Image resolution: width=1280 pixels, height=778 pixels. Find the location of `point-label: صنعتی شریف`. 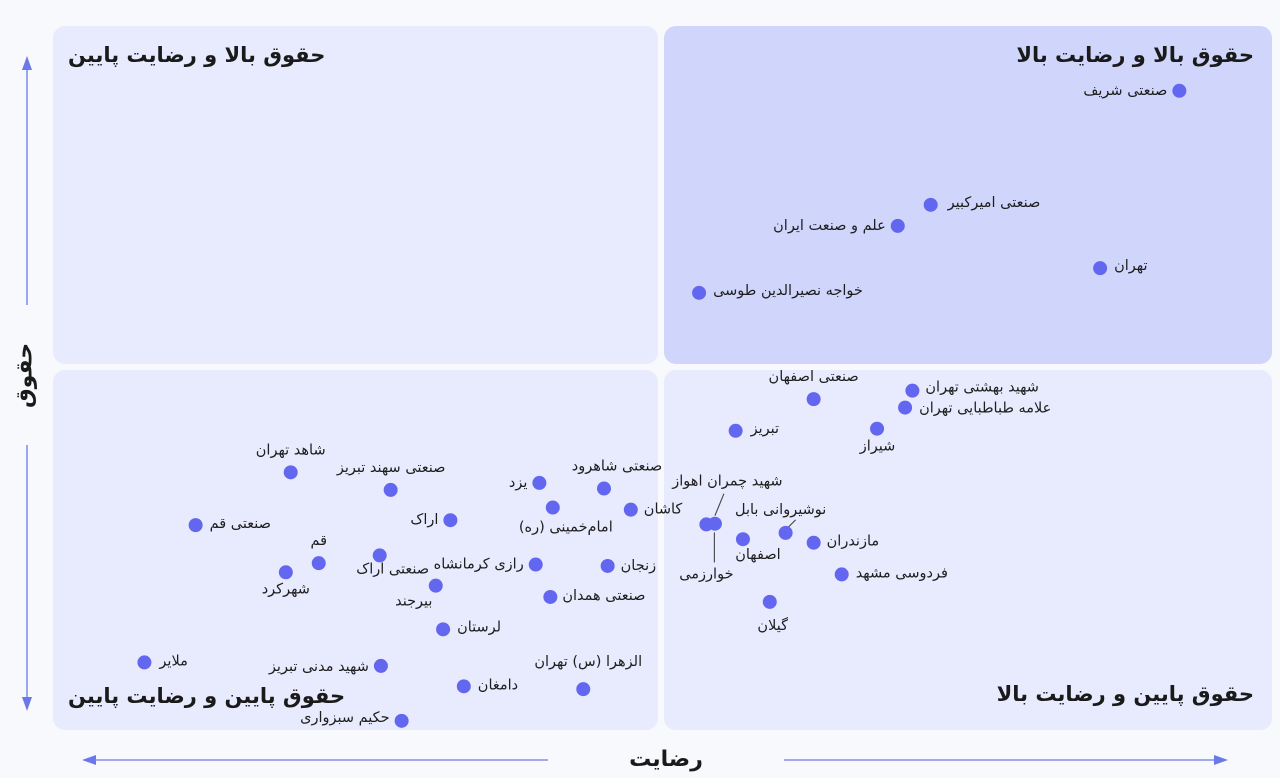

point-label: صنعتی شریف is located at coordinates (1125, 91).